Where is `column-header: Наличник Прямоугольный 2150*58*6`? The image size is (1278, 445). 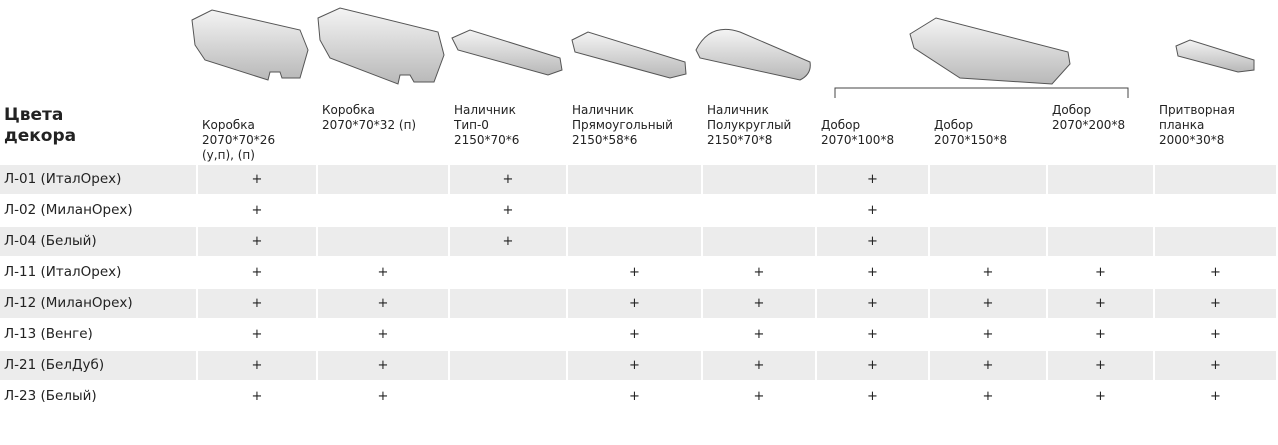 column-header: Наличник Прямоугольный 2150*58*6 is located at coordinates (636, 125).